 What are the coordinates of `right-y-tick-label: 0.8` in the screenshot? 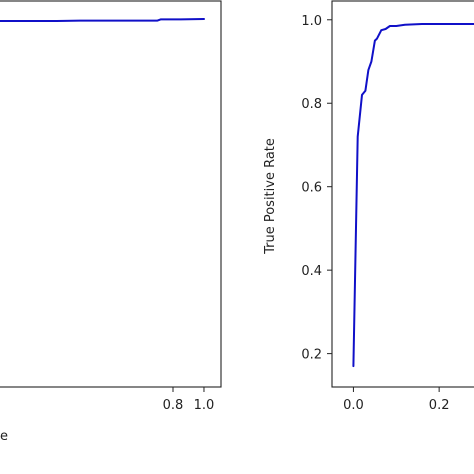 It's located at (311, 104).